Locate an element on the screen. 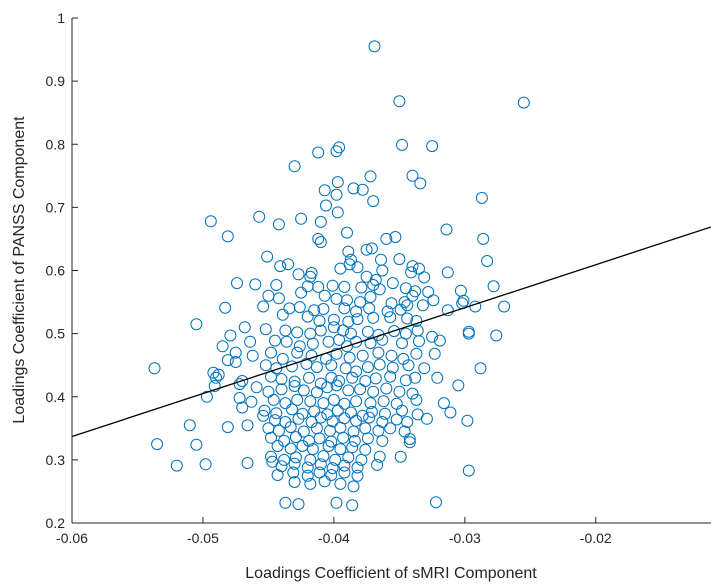 The height and width of the screenshot is (584, 711). y-axis-label: Loadings Coefficient of PANSS Component is located at coordinates (19, 270).